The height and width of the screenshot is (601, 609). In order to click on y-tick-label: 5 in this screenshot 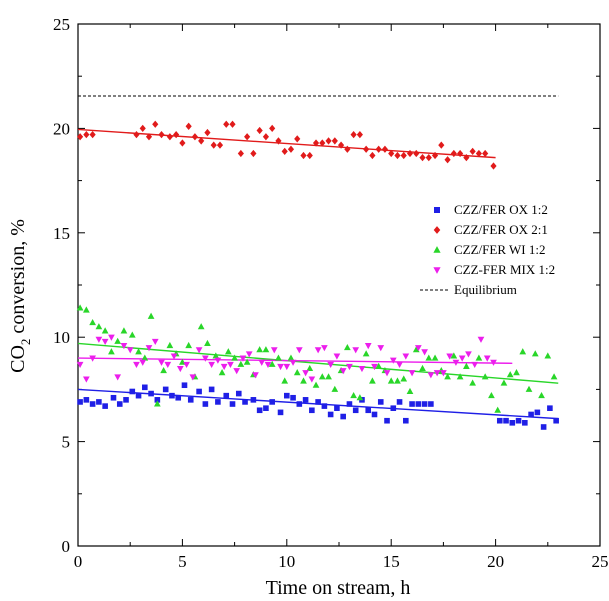, I will do `click(66, 442)`.